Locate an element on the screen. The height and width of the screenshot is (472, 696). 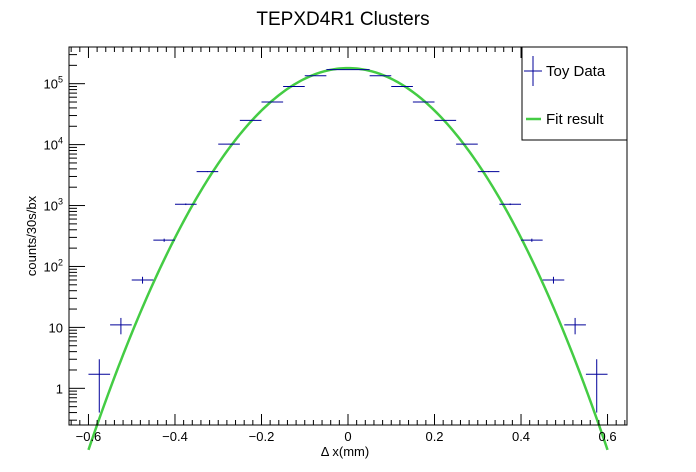
x-tick-label: 0 is located at coordinates (347, 436).